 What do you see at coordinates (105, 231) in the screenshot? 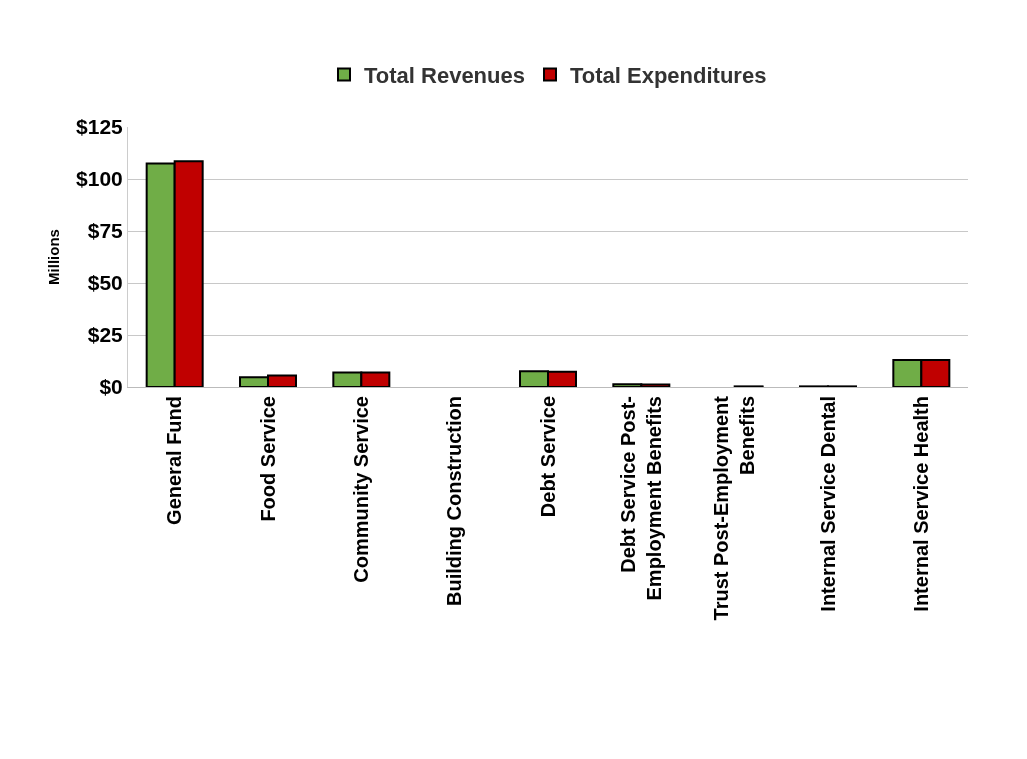
I see `y-tick-label: $75` at bounding box center [105, 231].